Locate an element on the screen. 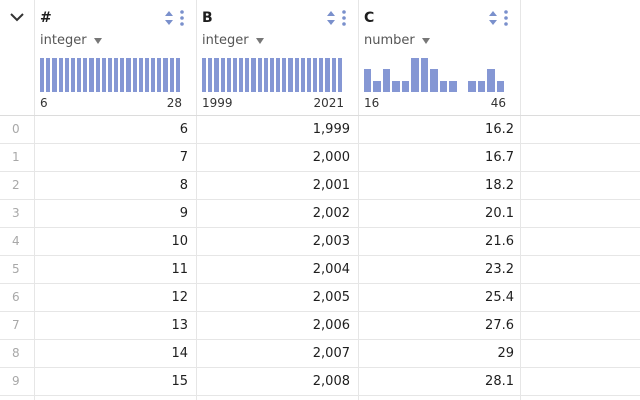 The height and width of the screenshot is (400, 640). cell-c: 28.1 is located at coordinates (499, 381).